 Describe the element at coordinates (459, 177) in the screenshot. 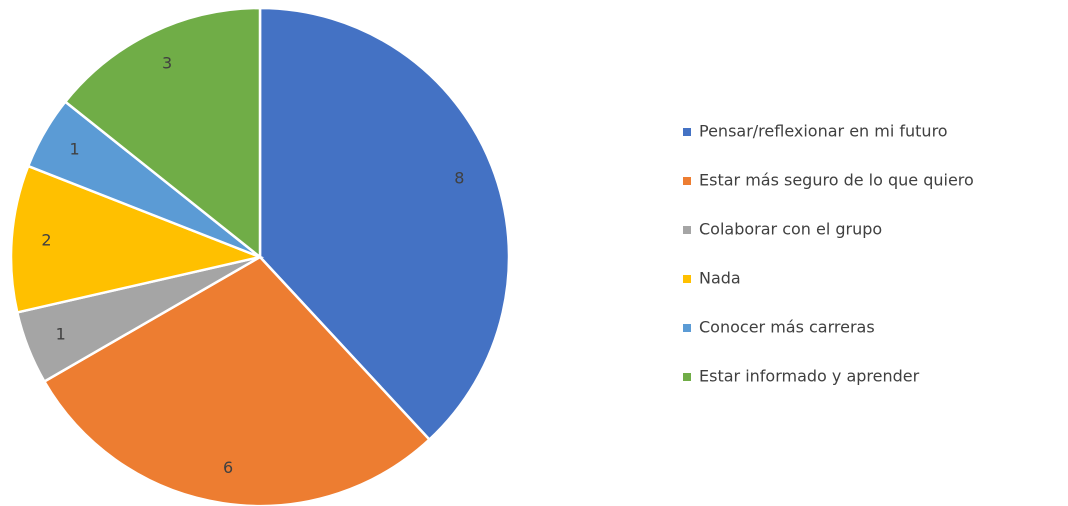

I see `data-label: 8` at that location.